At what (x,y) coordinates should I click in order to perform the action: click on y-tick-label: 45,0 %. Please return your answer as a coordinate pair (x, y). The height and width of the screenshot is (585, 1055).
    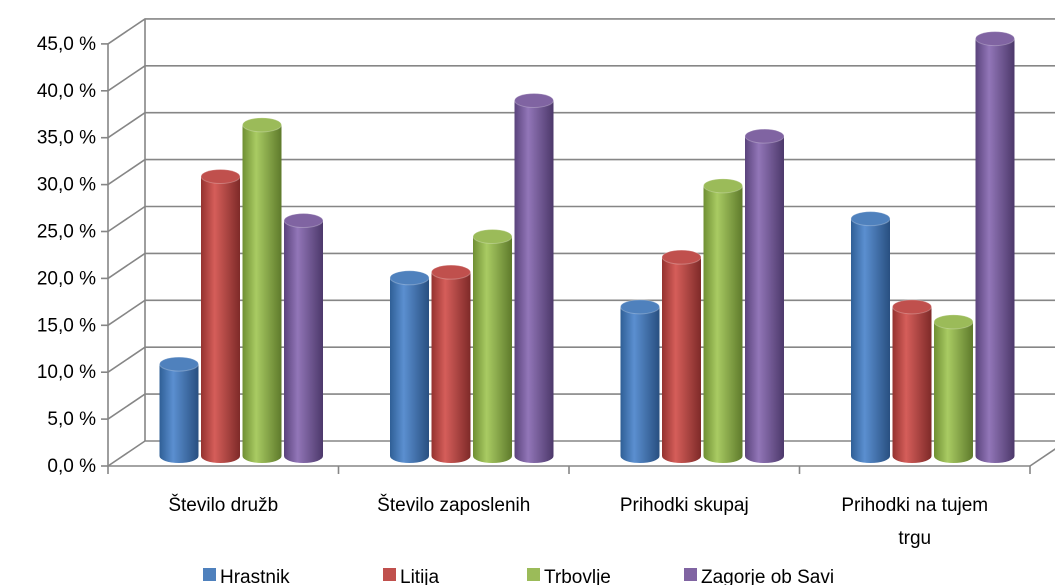
    Looking at the image, I should click on (66, 44).